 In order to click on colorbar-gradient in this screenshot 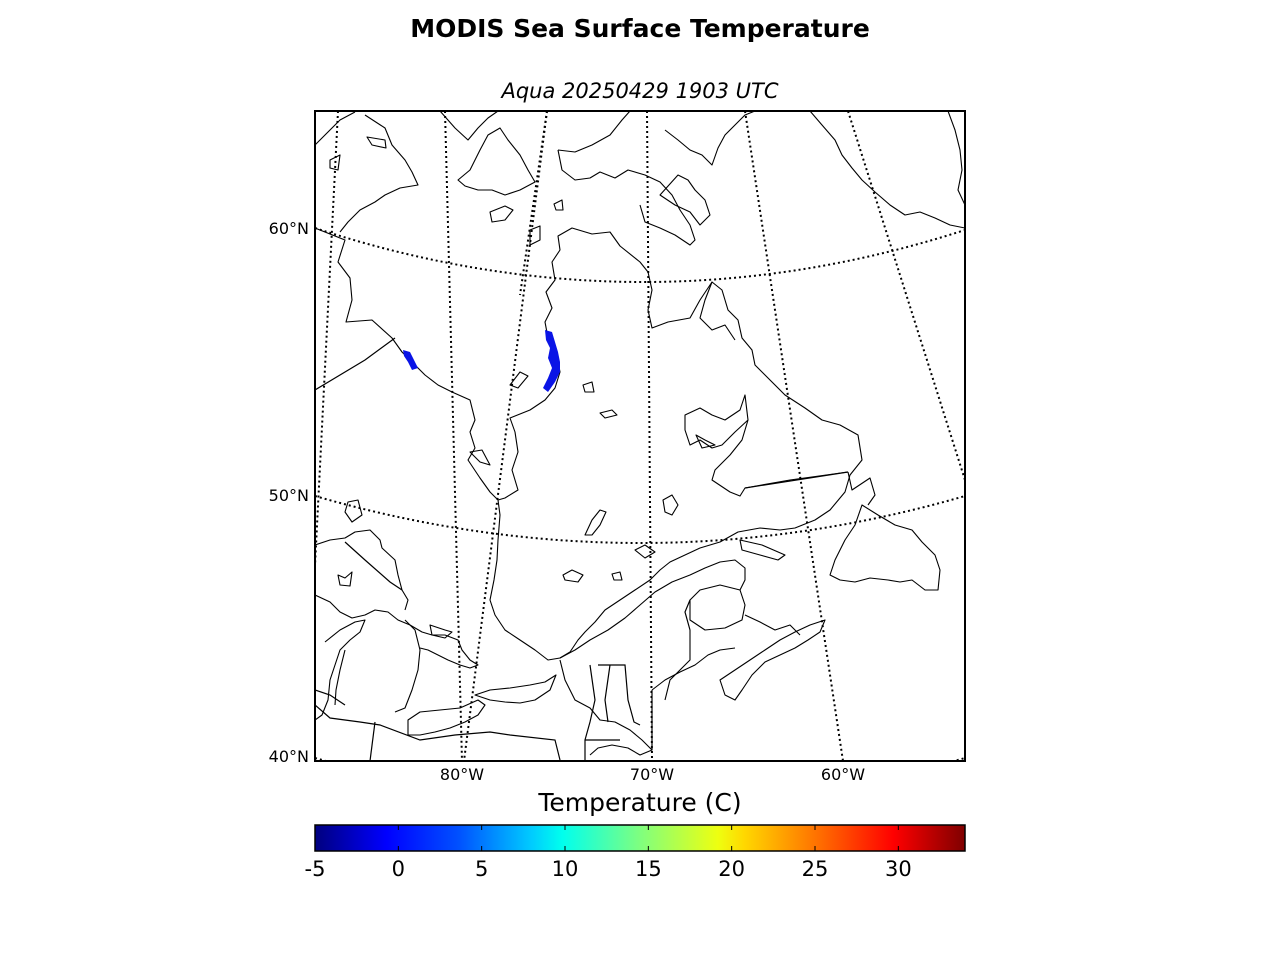, I will do `click(640, 838)`.